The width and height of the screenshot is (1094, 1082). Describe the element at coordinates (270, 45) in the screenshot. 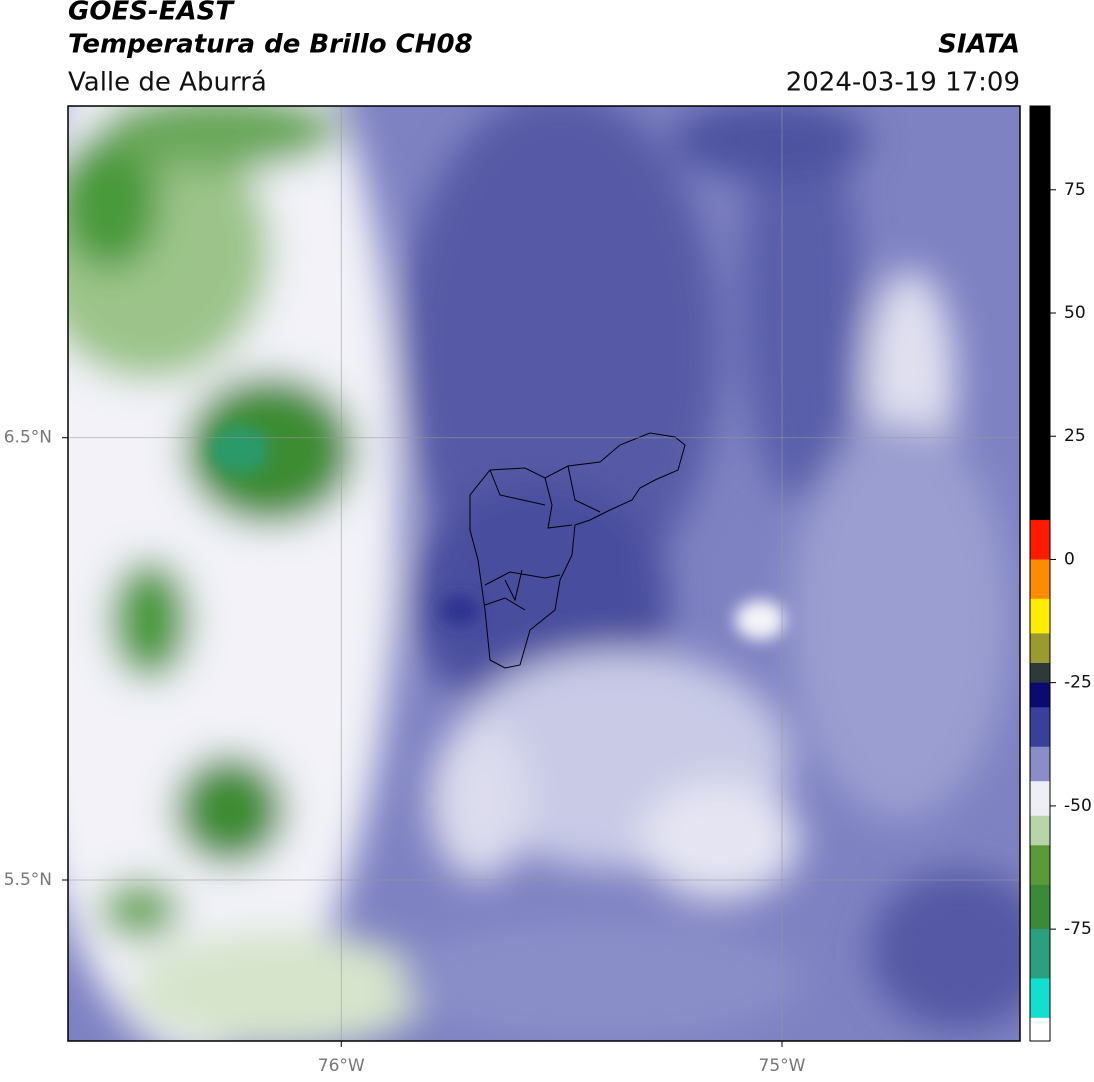

I see `subtitle: Temperatura de Brillo CH08` at that location.